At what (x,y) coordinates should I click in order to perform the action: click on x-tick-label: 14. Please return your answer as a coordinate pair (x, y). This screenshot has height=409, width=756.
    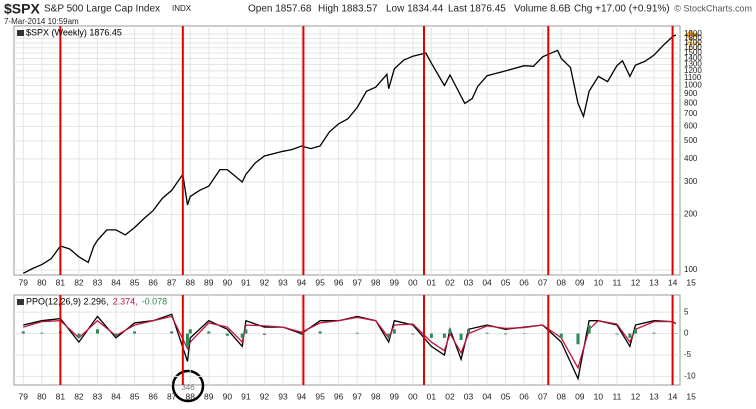
    Looking at the image, I should click on (673, 282).